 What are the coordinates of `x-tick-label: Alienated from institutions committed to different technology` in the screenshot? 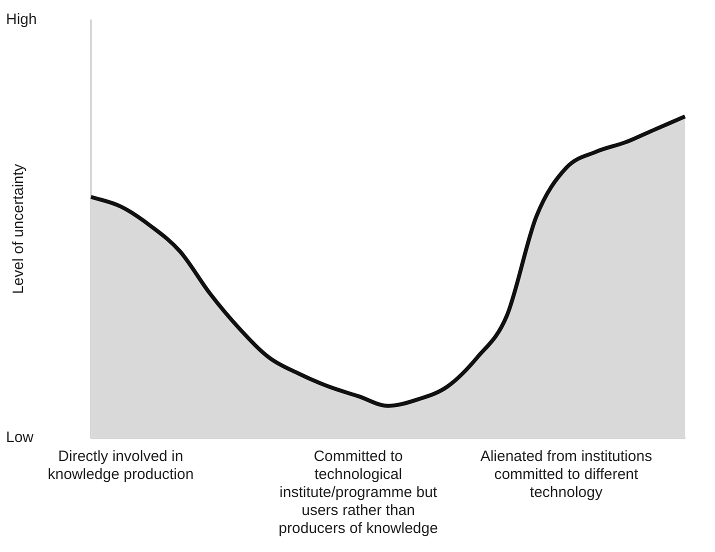 It's located at (566, 475).